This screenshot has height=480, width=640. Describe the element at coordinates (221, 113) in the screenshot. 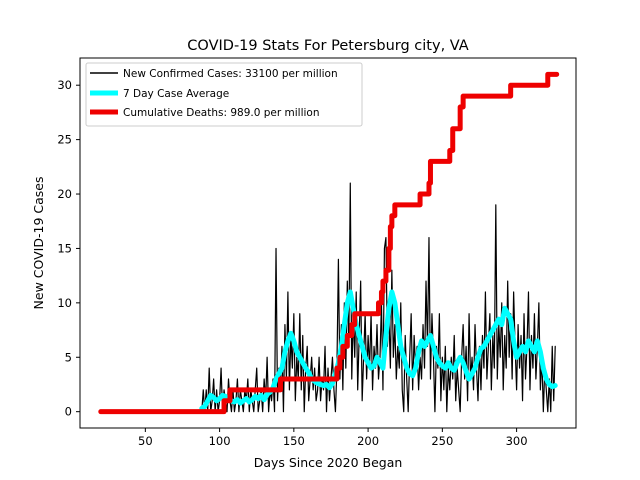

I see `legend-label-cumulative-deaths: Cumulative Deaths: 989.0 per million` at that location.